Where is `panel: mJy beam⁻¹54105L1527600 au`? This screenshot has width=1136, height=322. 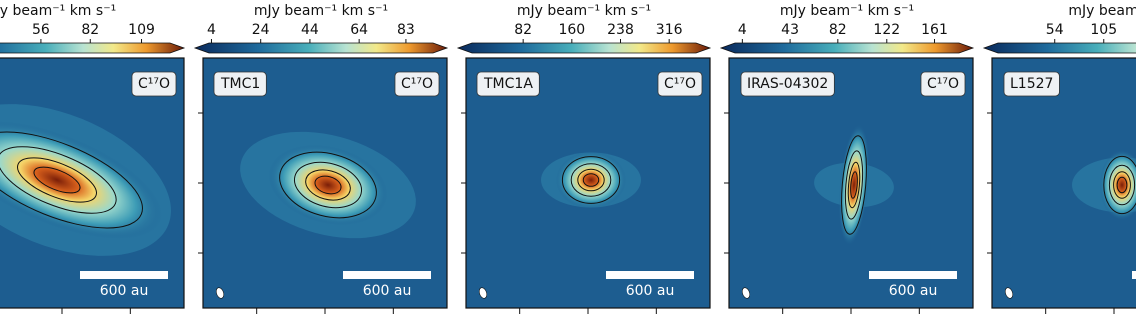
panel: mJy beam⁻¹54105L1527600 au is located at coordinates (1059, 158).